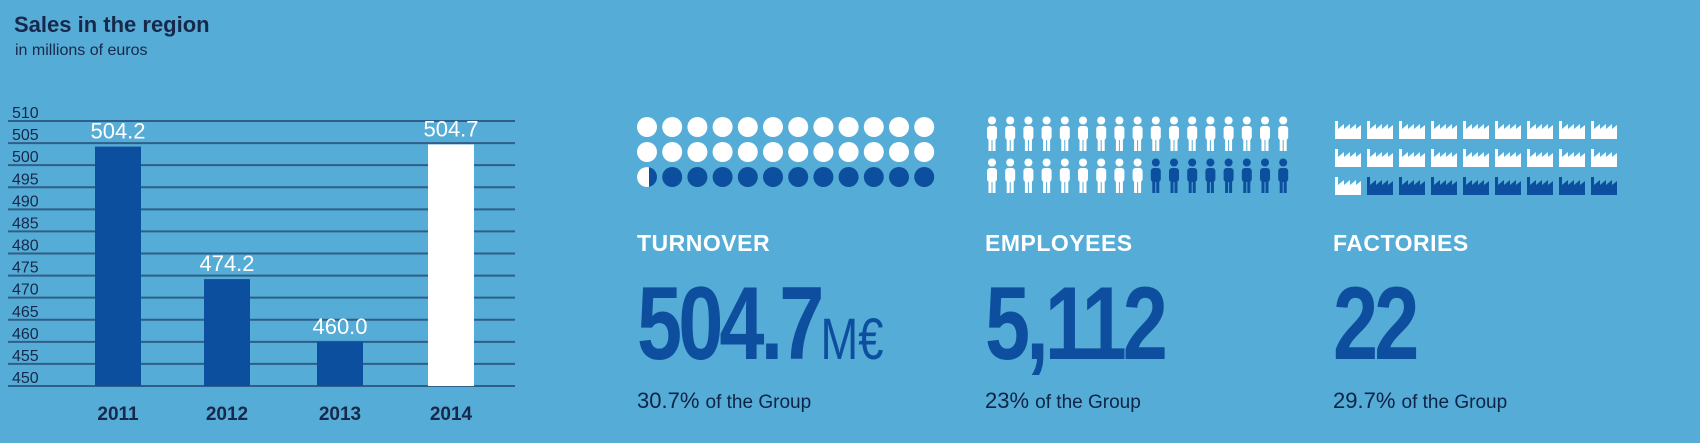 The width and height of the screenshot is (1700, 443). What do you see at coordinates (760, 324) in the screenshot?
I see `turnover-value: 504.7M€` at bounding box center [760, 324].